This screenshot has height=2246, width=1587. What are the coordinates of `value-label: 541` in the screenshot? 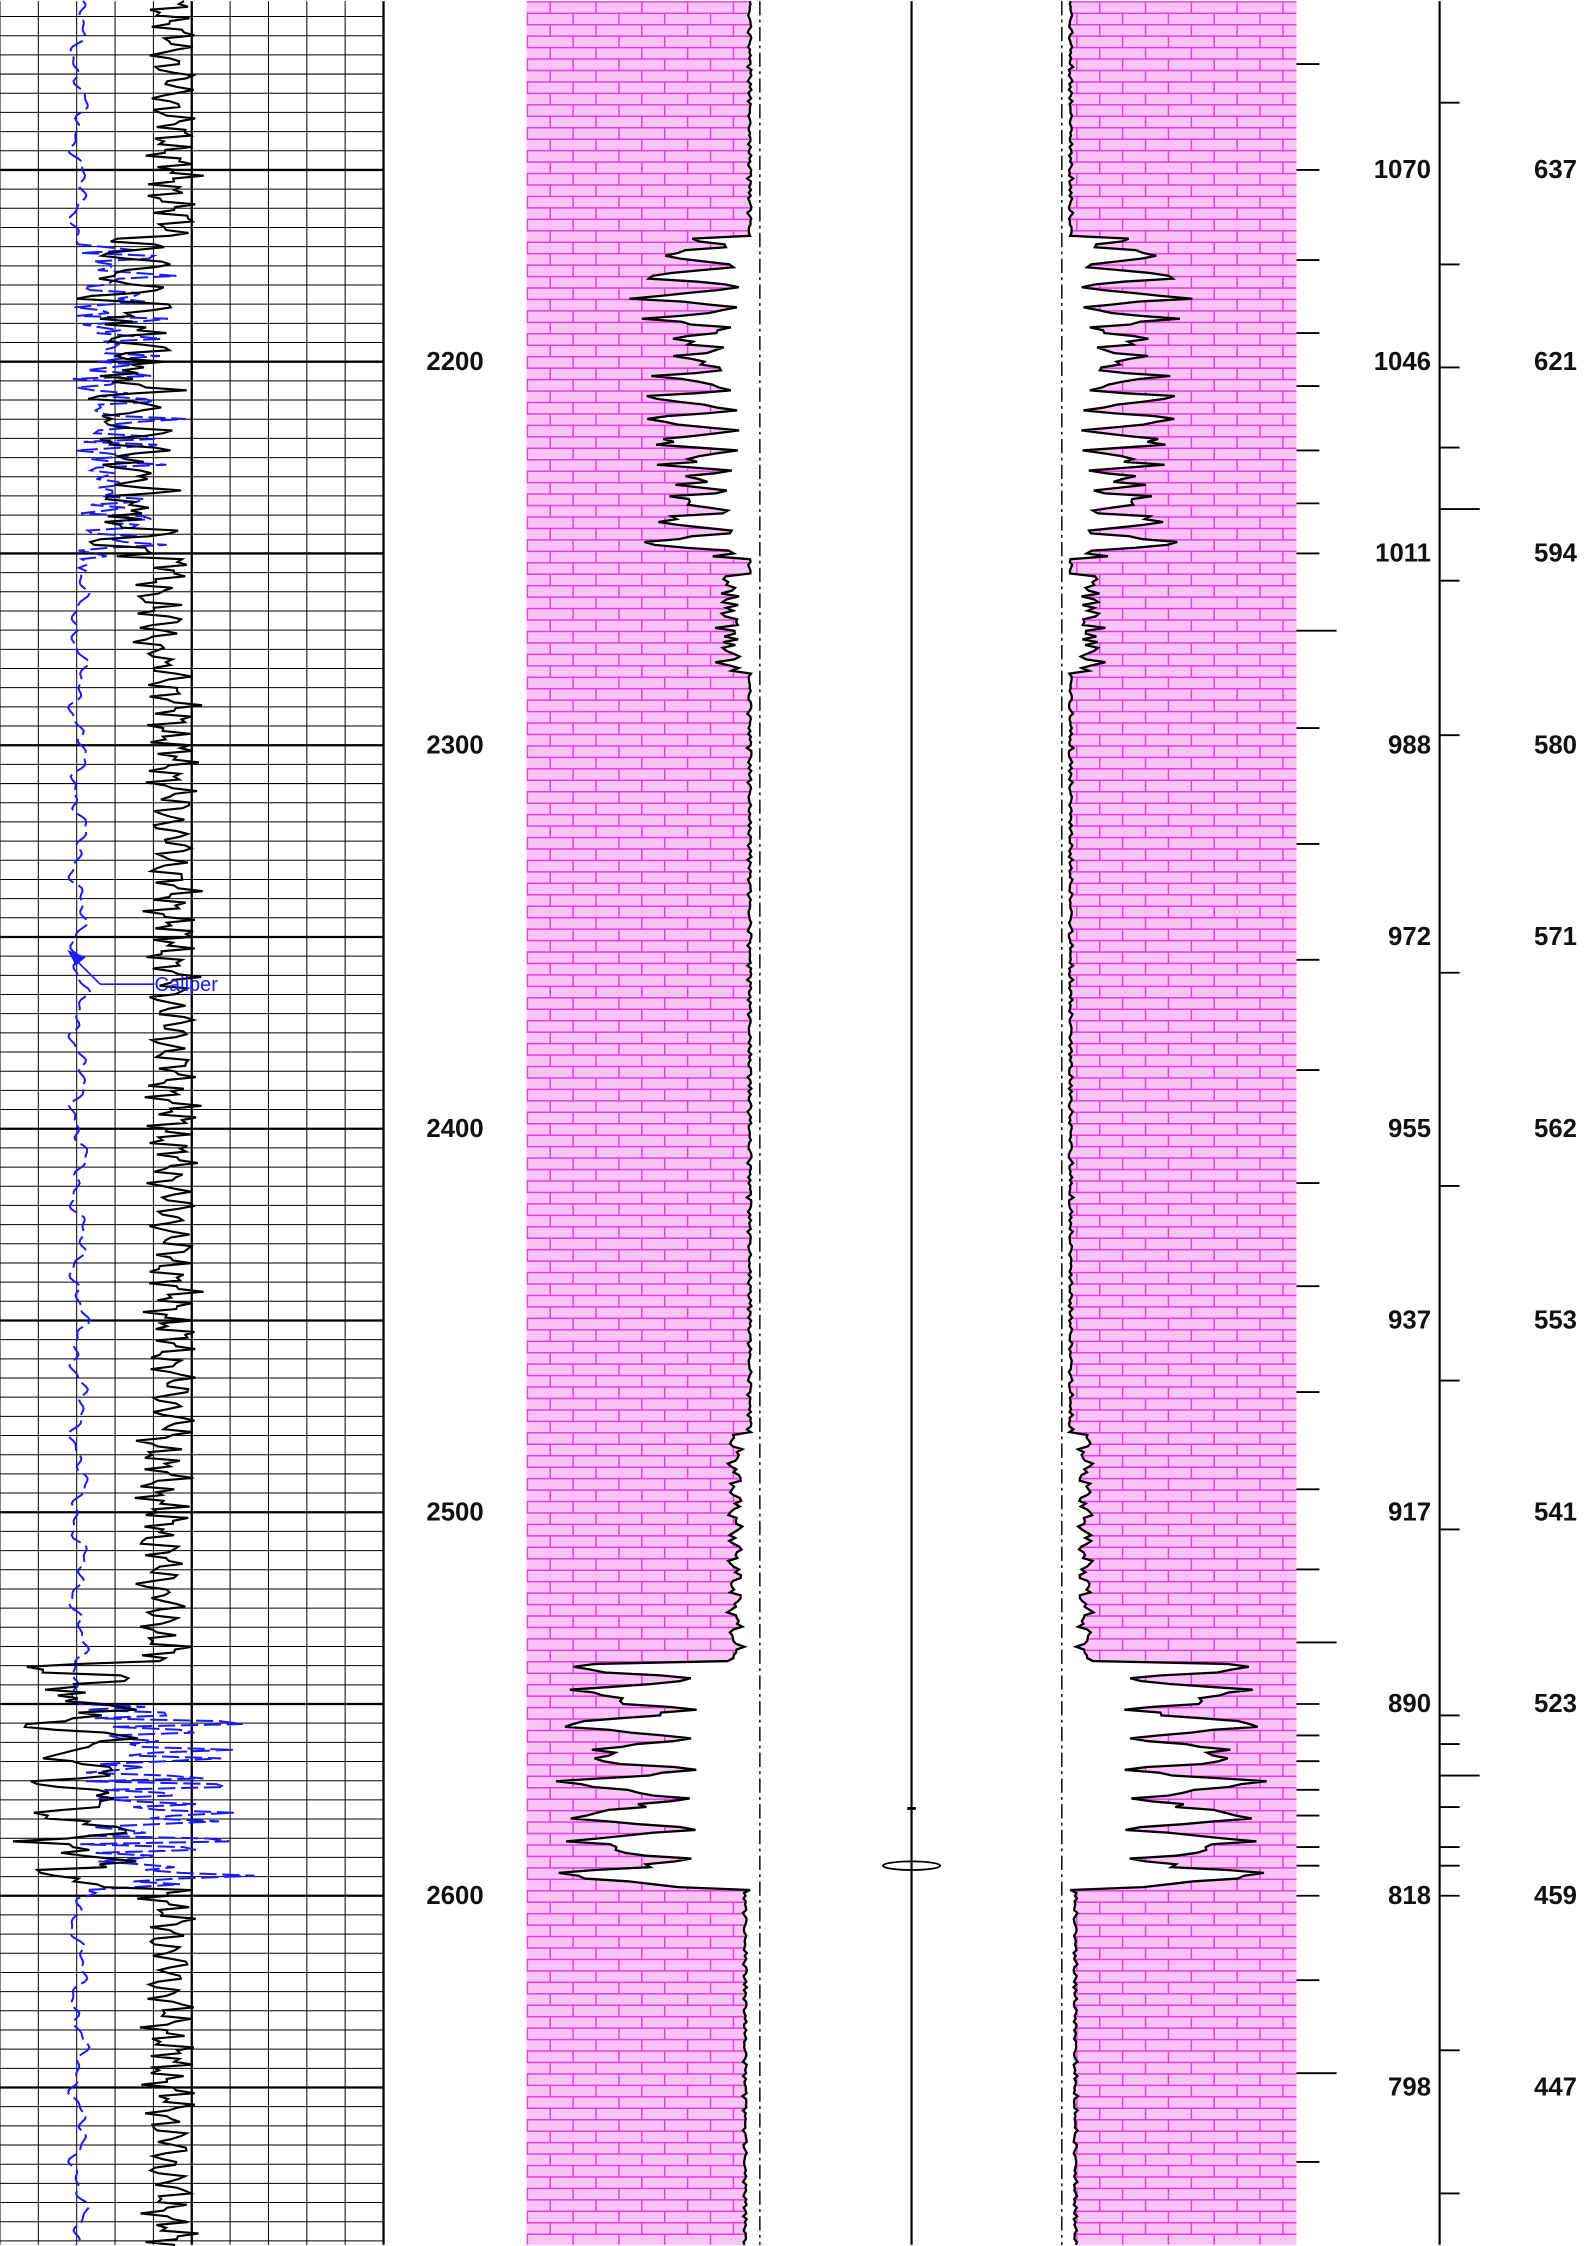 It's located at (1555, 1512).